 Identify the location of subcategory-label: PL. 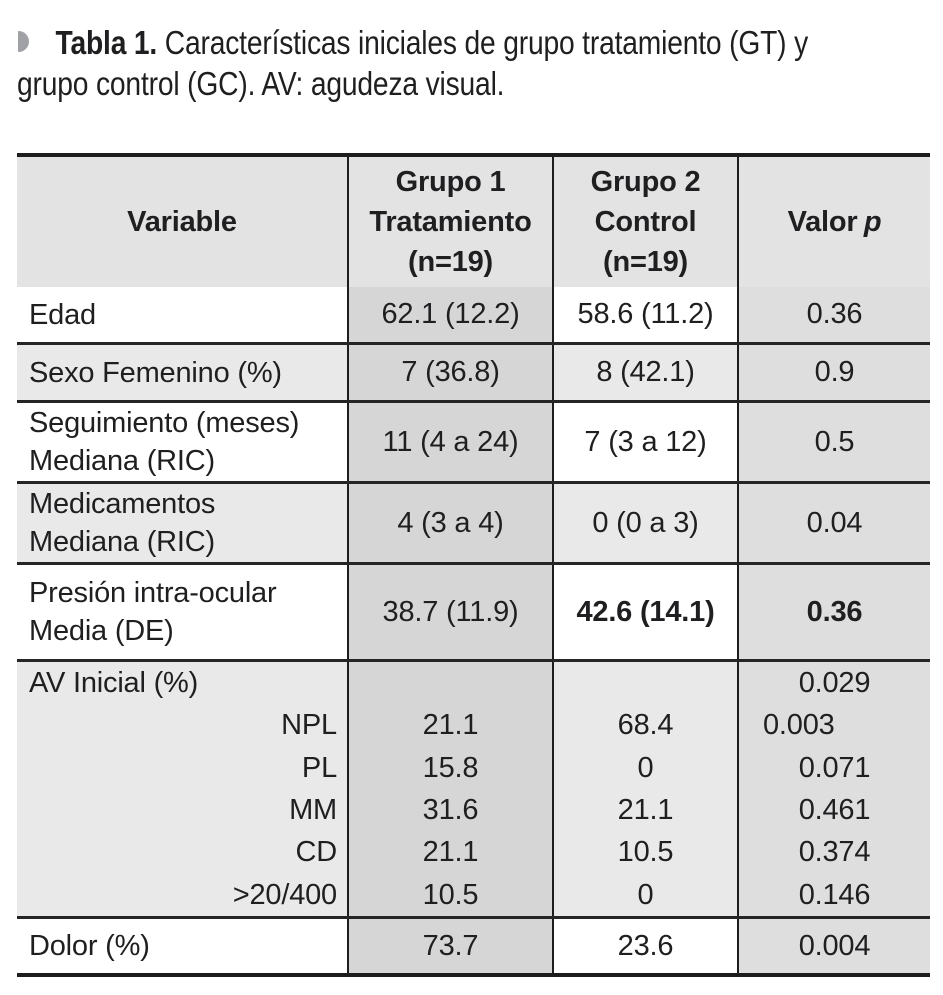
(319, 767).